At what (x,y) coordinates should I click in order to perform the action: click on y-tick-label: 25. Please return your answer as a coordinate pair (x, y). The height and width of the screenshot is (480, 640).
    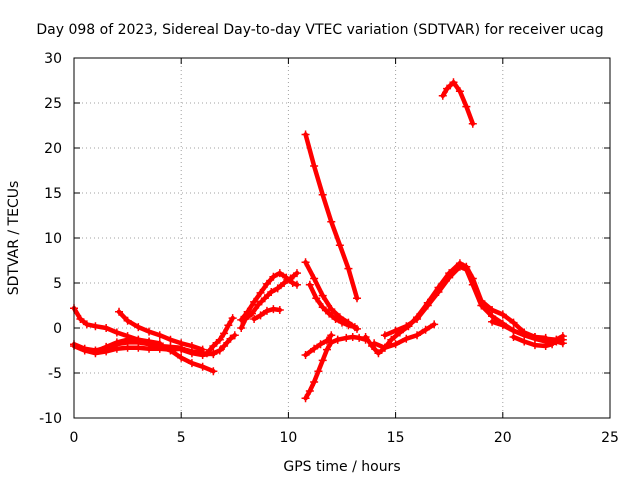
    Looking at the image, I should click on (53, 104).